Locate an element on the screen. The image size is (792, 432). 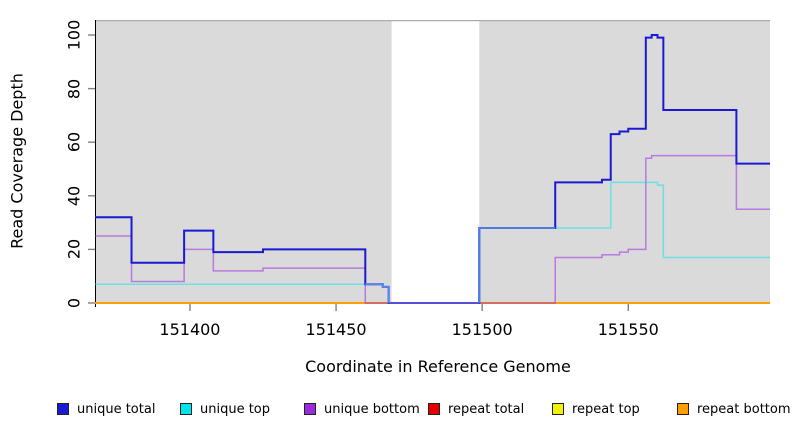
legend-label: repeat bottom is located at coordinates (744, 409).